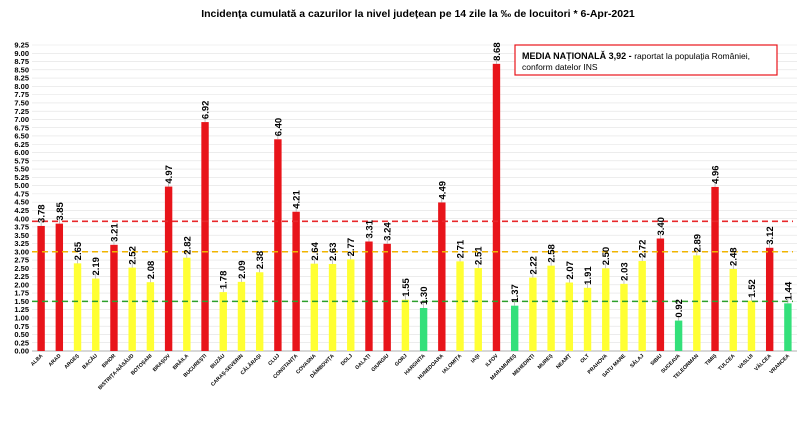  Describe the element at coordinates (788, 290) in the screenshot. I see `data-label: 1.44` at that location.